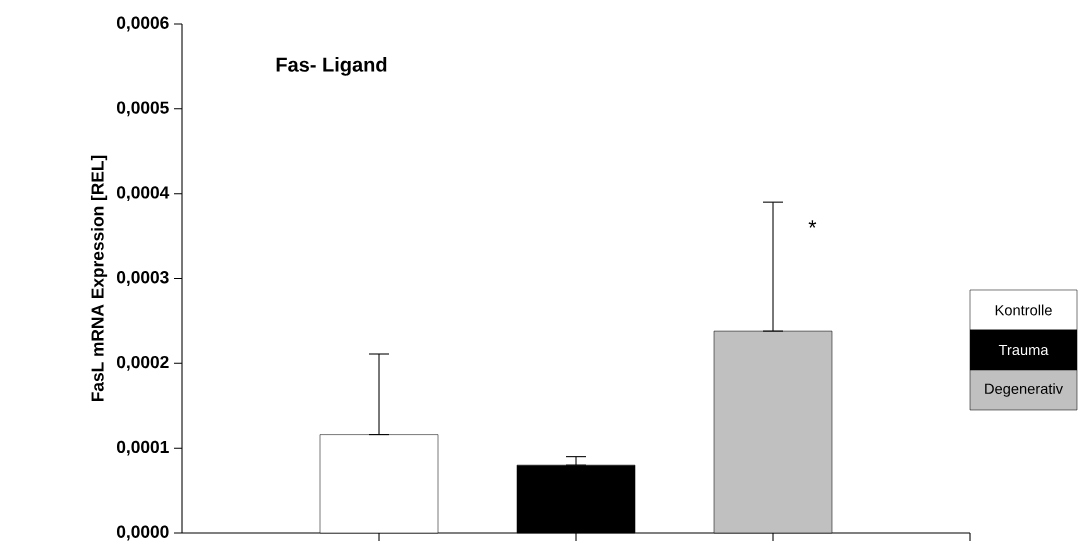 Image resolution: width=1081 pixels, height=547 pixels. Describe the element at coordinates (1023, 350) in the screenshot. I see `text: Trauma` at that location.